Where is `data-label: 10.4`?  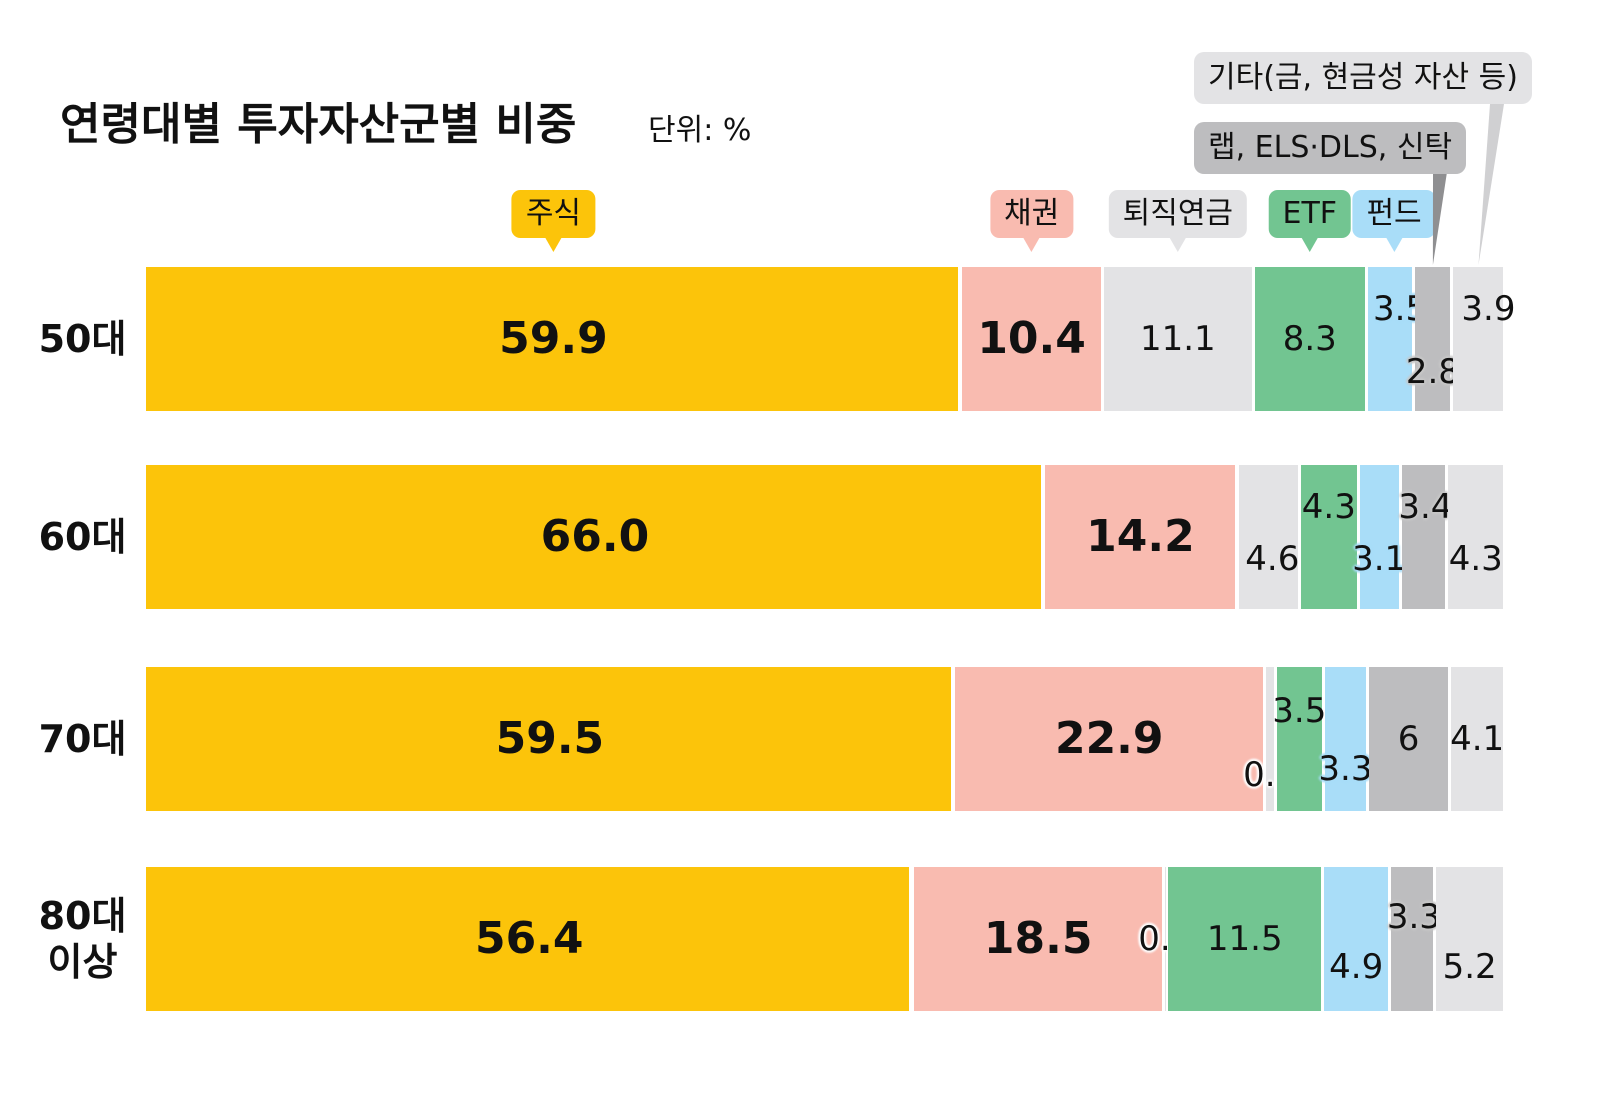 data-label: 10.4 is located at coordinates (1031, 338).